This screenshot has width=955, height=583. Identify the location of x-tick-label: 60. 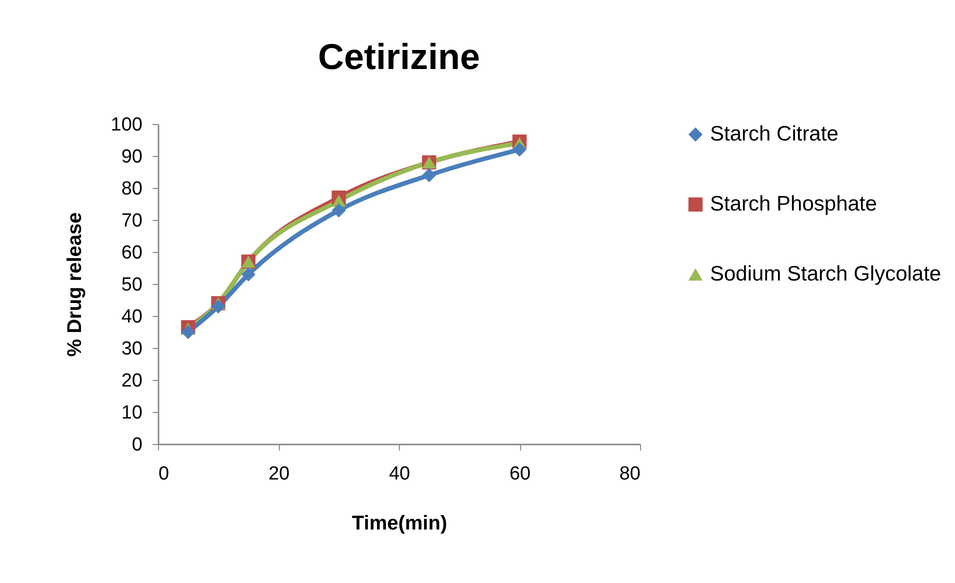
(520, 474).